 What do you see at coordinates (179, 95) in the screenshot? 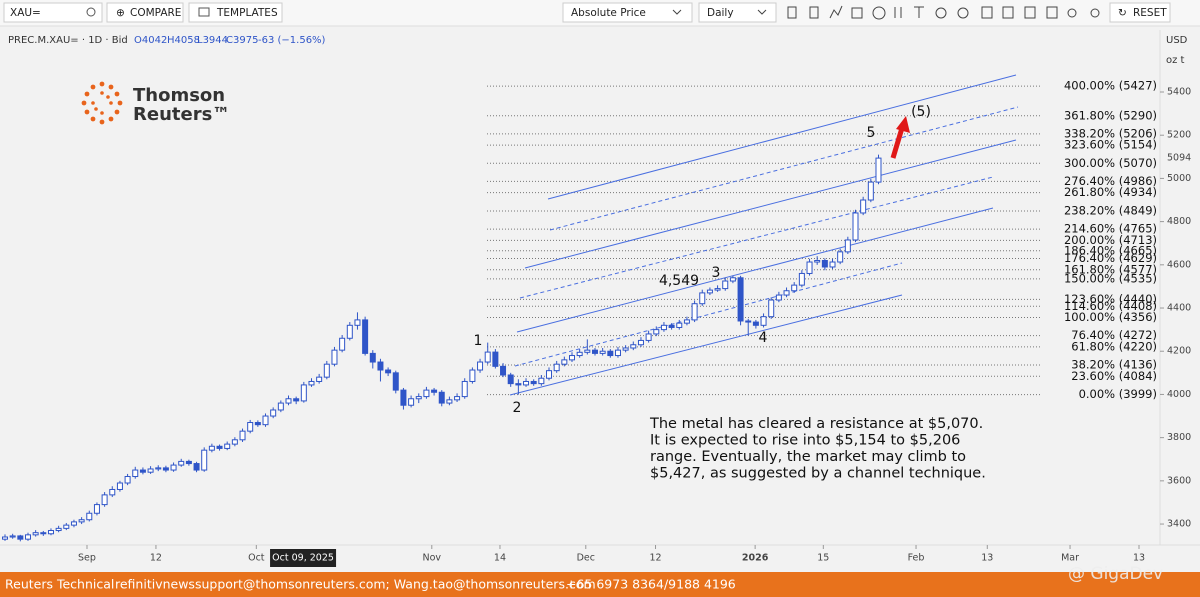
I see `logo-text: Thomson` at bounding box center [179, 95].